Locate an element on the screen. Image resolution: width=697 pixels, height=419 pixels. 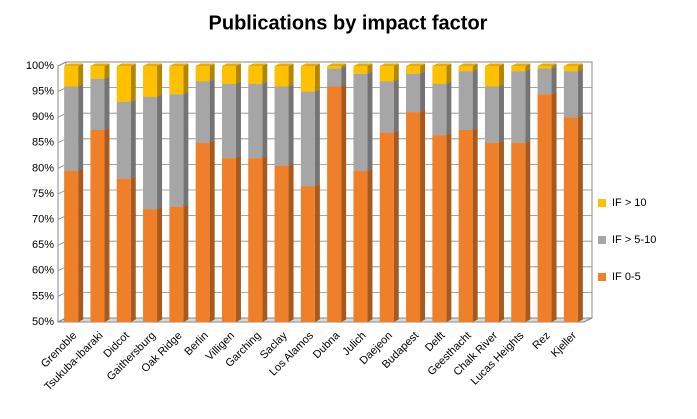
grid-line is located at coordinates (324, 64).